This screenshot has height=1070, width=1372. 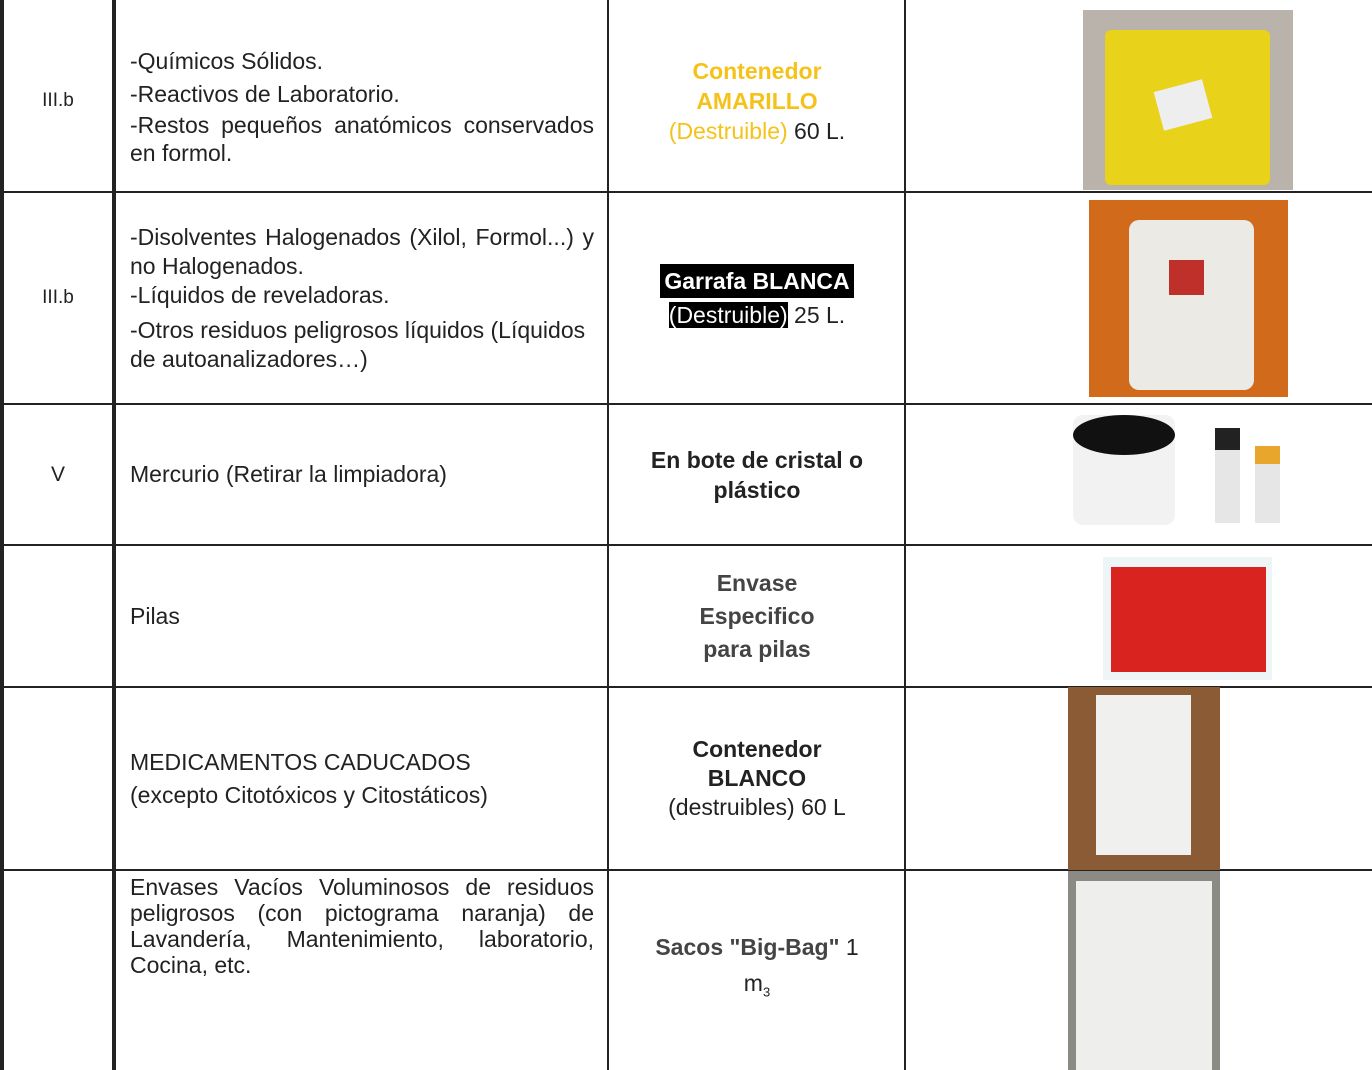 I want to click on line: (Destruible) 60 L., so click(x=757, y=131).